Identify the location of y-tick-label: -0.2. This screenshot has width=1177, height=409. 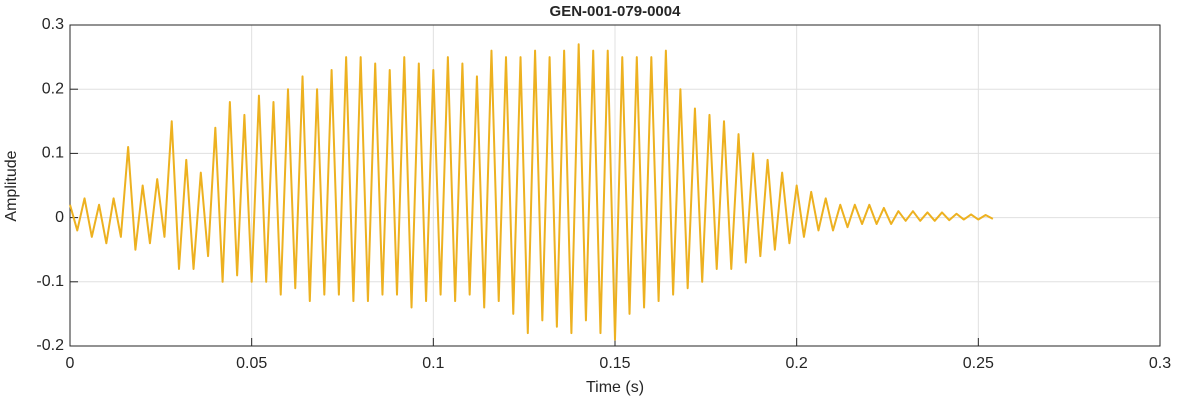
(50, 345).